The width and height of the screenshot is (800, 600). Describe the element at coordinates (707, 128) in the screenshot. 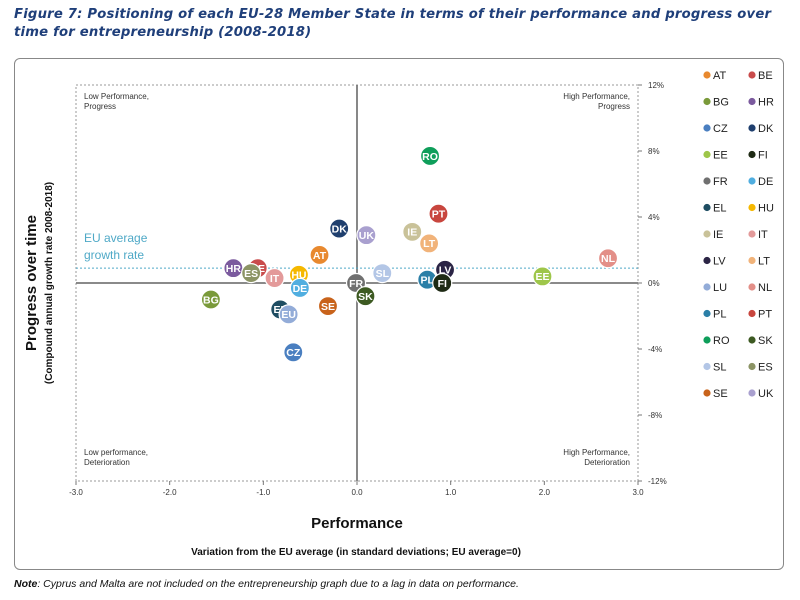

I see `legend-marker-cz` at that location.